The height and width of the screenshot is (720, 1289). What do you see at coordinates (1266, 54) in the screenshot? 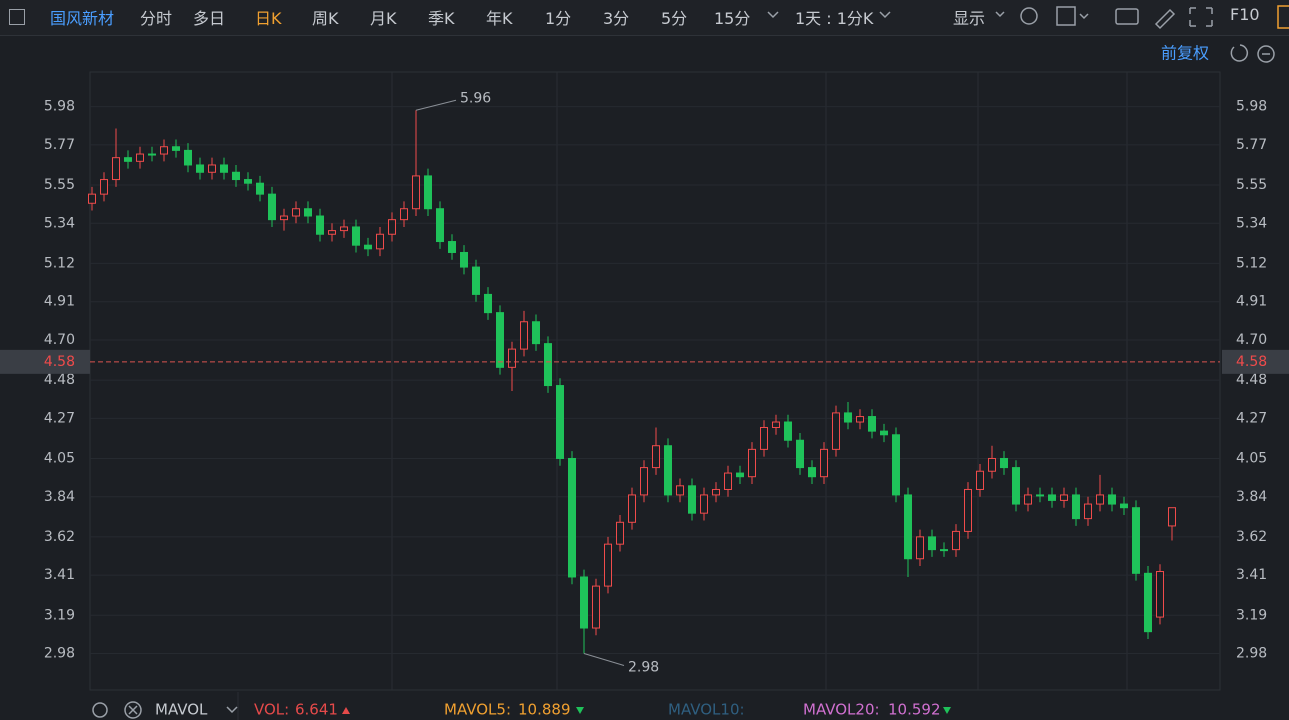
I see `zoom-out-icon` at bounding box center [1266, 54].